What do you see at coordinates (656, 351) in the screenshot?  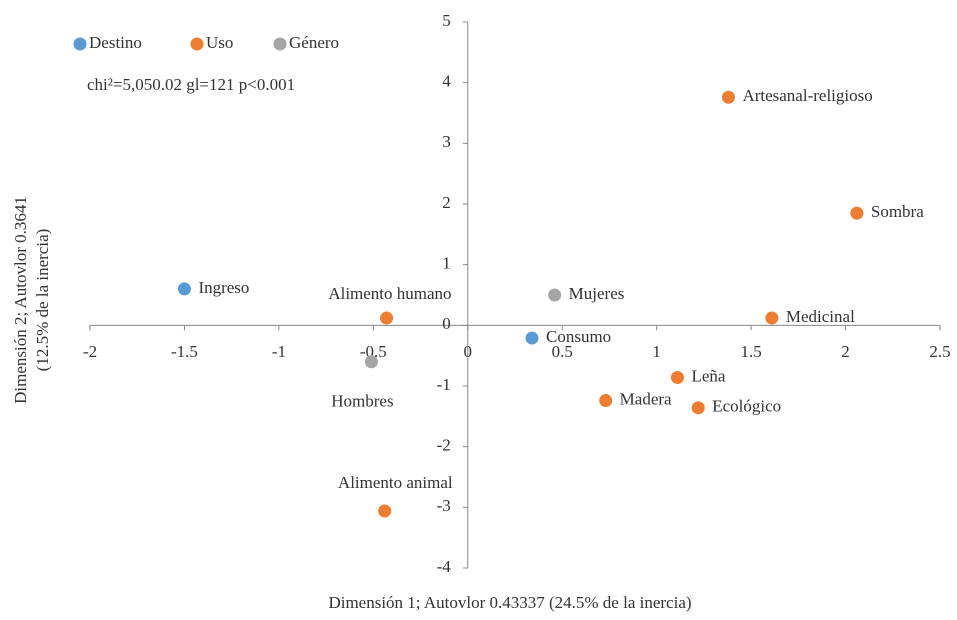 I see `x-tick-label: 1` at bounding box center [656, 351].